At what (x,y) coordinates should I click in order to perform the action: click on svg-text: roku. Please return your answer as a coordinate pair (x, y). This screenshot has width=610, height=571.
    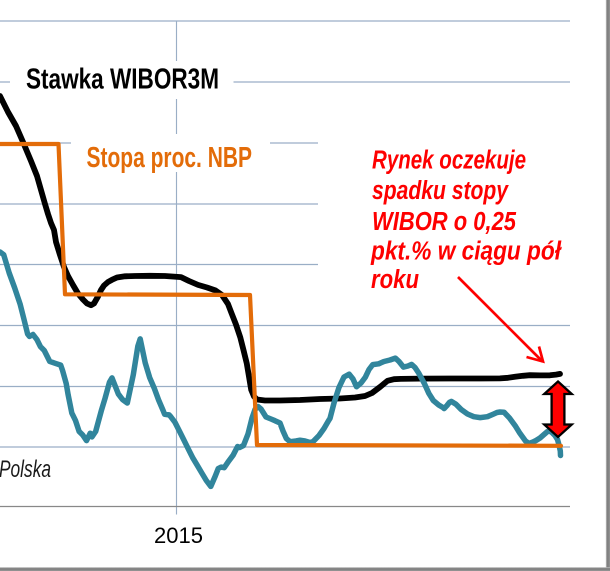
    Looking at the image, I should click on (395, 280).